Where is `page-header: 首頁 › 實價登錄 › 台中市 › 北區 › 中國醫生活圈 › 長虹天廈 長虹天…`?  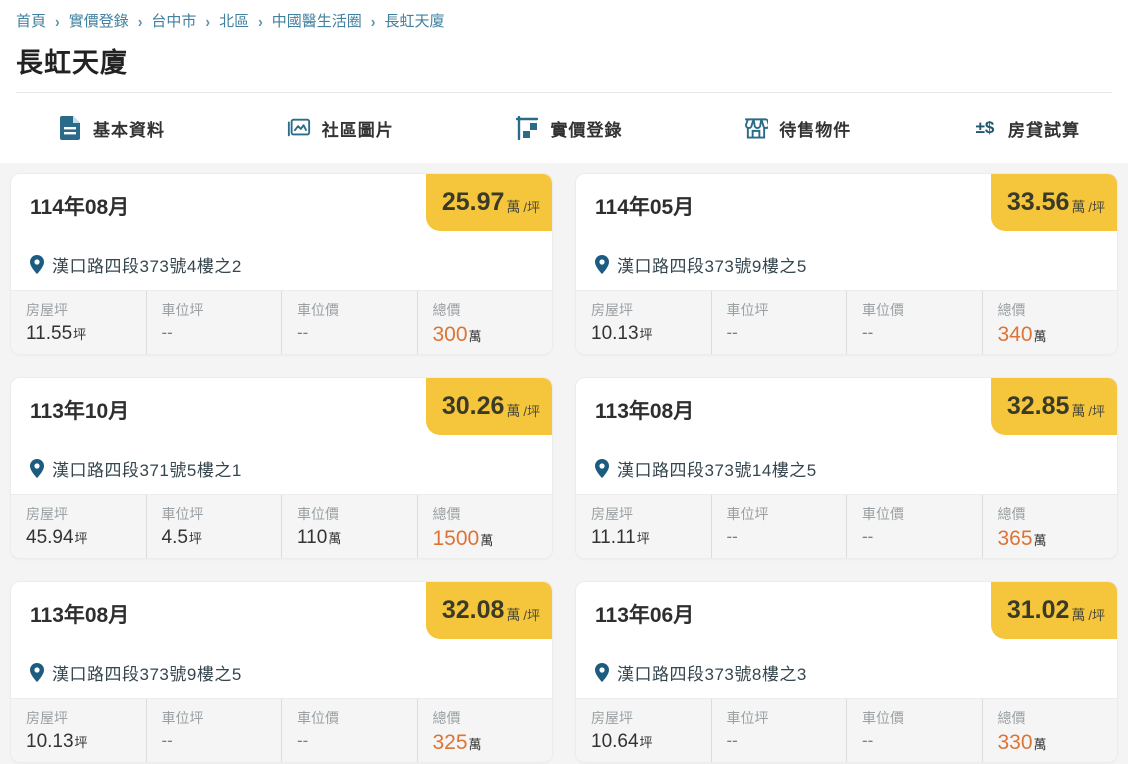 page-header: 首頁 › 實價登錄 › 台中市 › 北區 › 中國醫生活圈 › 長虹天廈 長虹天… is located at coordinates (564, 46).